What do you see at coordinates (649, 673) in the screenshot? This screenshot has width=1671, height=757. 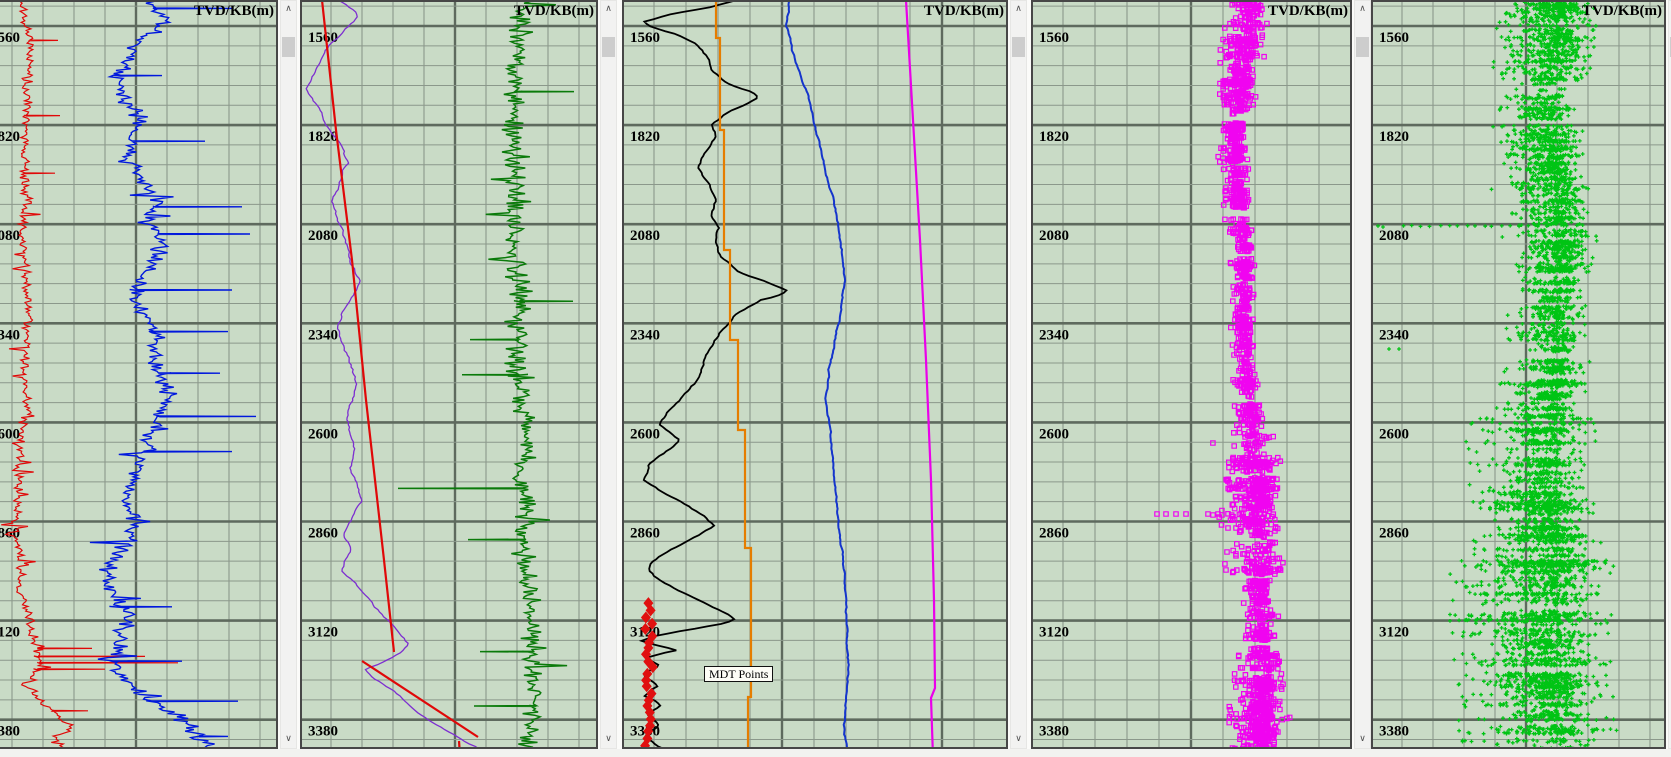 I see `mdt-points-markers` at bounding box center [649, 673].